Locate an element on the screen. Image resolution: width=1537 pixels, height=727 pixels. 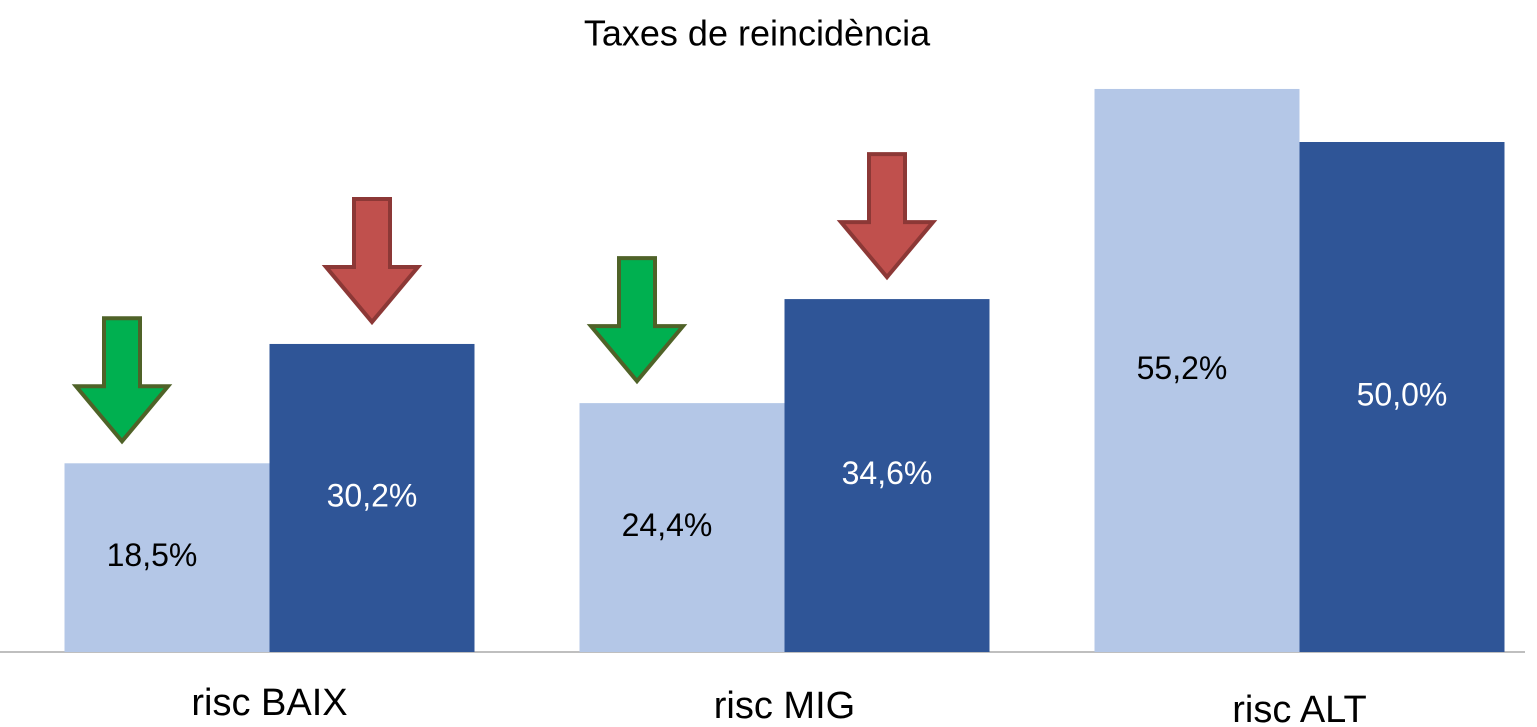
value-label: 24,4% is located at coordinates (667, 525).